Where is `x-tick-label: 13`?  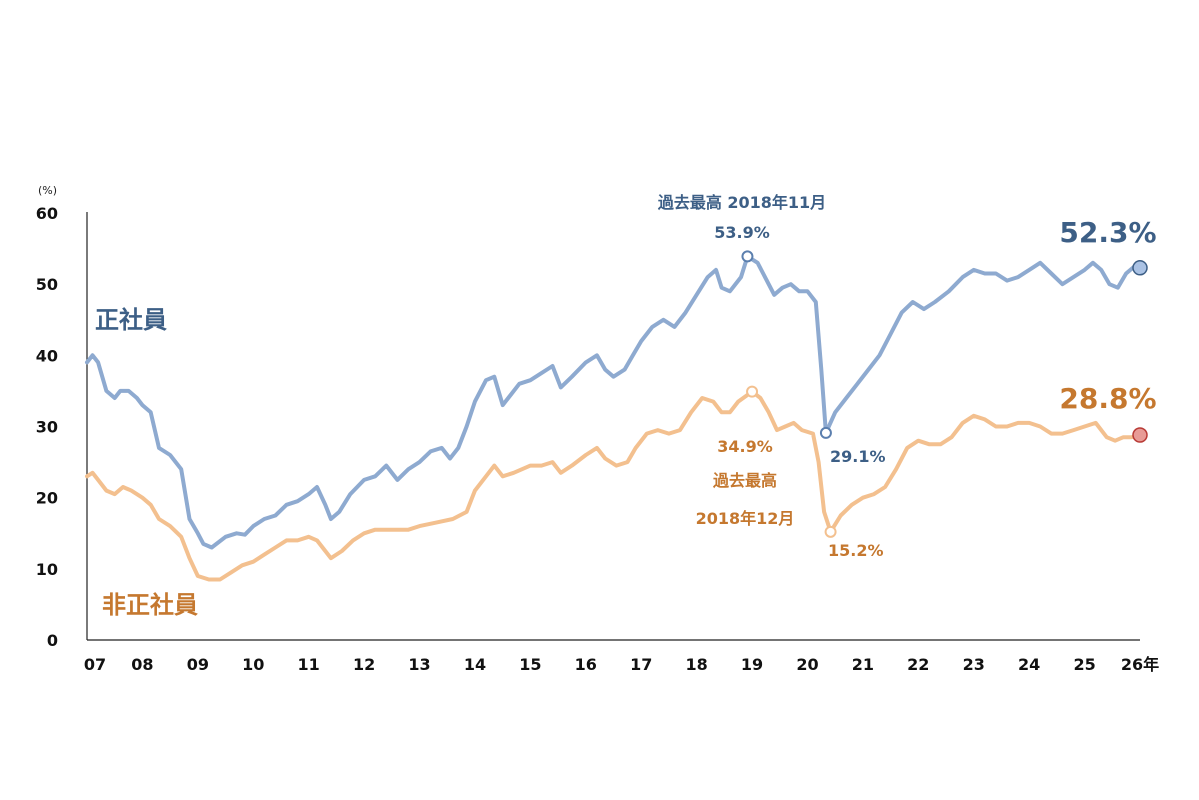
x-tick-label: 13 is located at coordinates (419, 664).